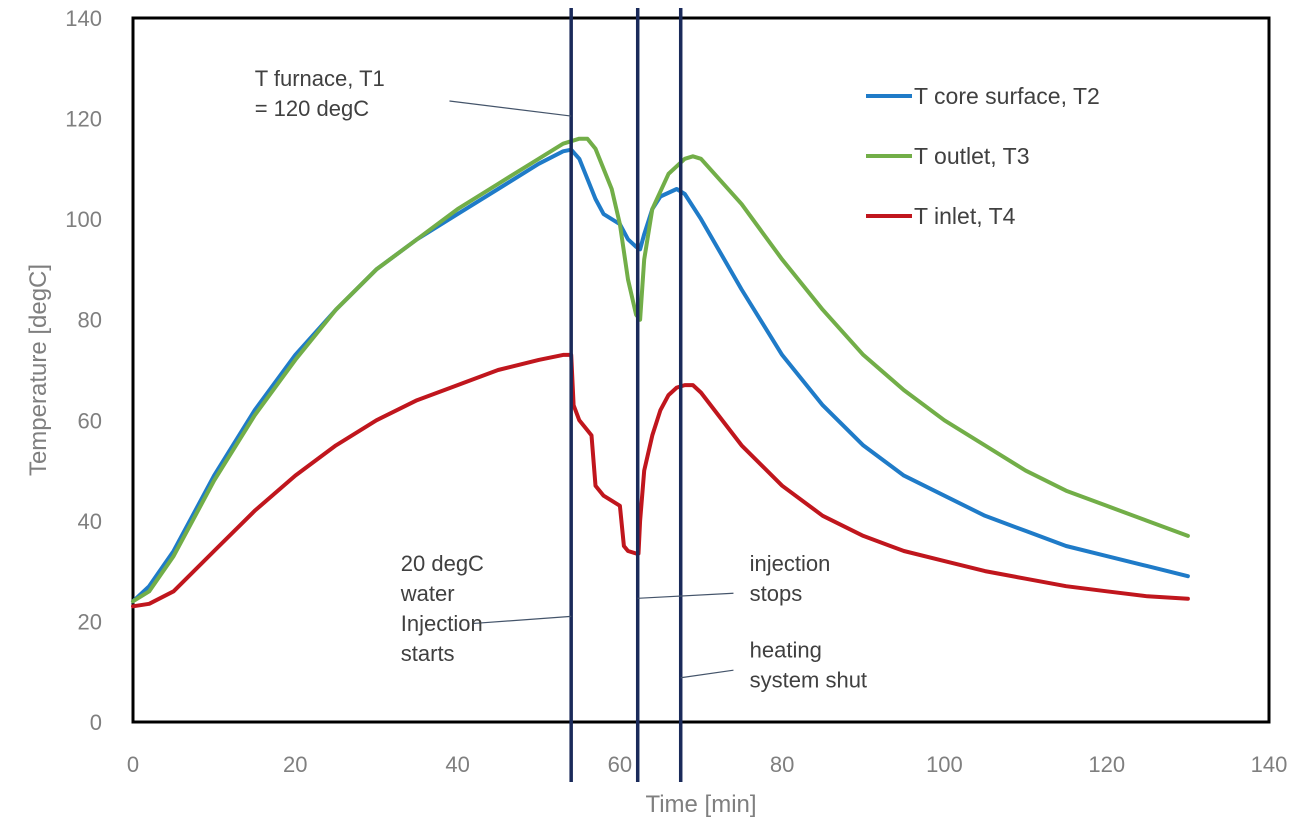 Image resolution: width=1294 pixels, height=824 pixels. I want to click on annotation-text: system shut, so click(808, 680).